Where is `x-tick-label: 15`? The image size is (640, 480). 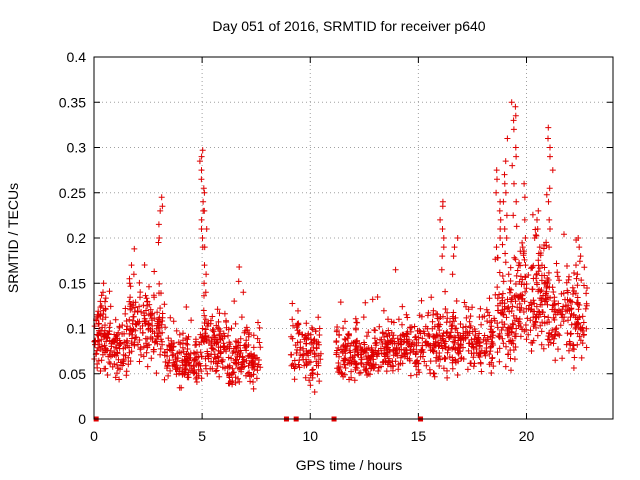 x-tick-label: 15 is located at coordinates (419, 436).